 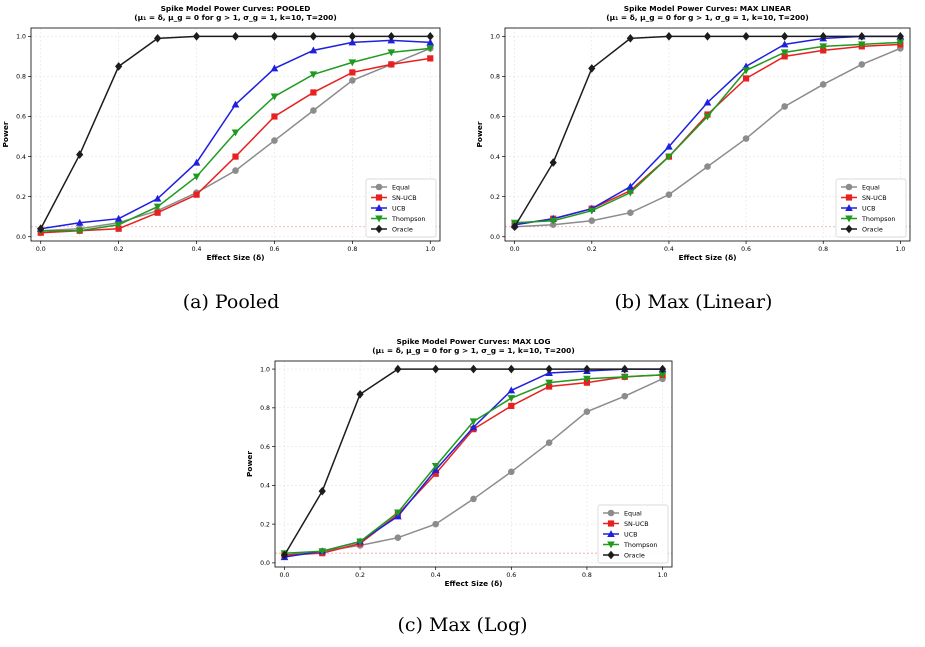 I want to click on legend-label-ucb: UCB, so click(x=631, y=534).